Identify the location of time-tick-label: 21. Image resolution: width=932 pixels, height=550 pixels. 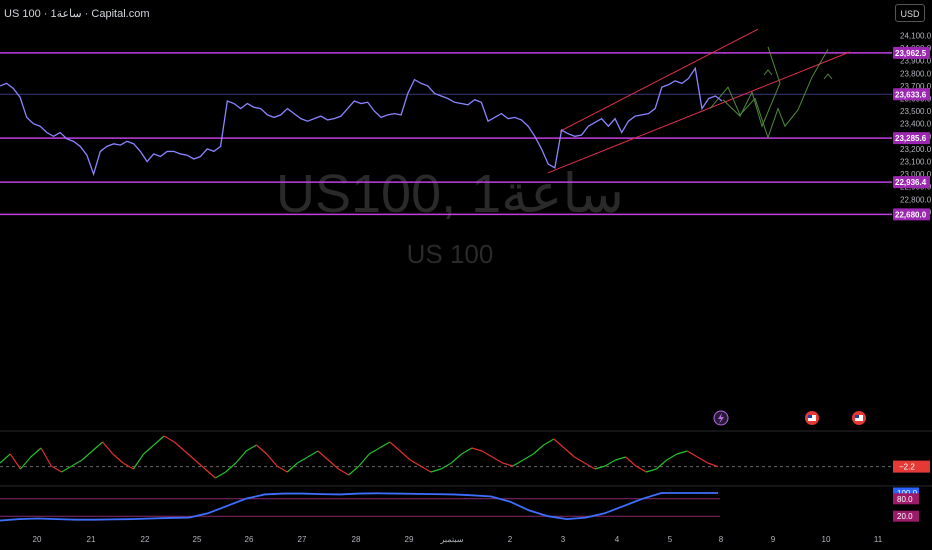
(91, 539).